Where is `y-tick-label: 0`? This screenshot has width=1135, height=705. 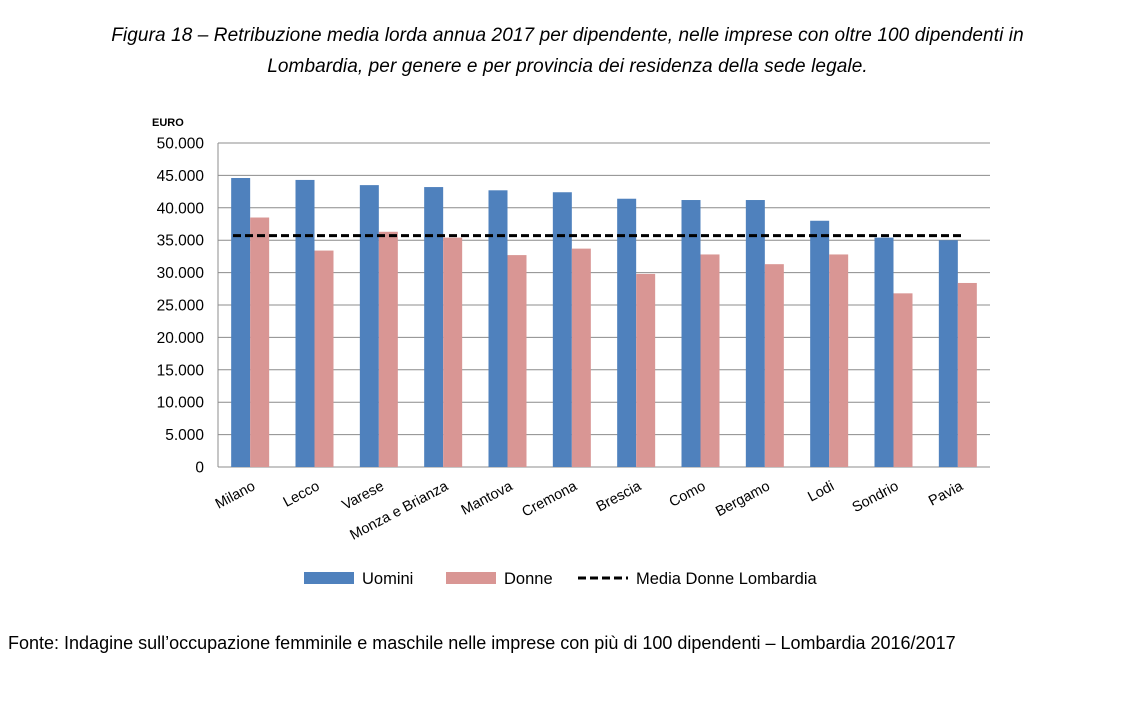 y-tick-label: 0 is located at coordinates (199, 468).